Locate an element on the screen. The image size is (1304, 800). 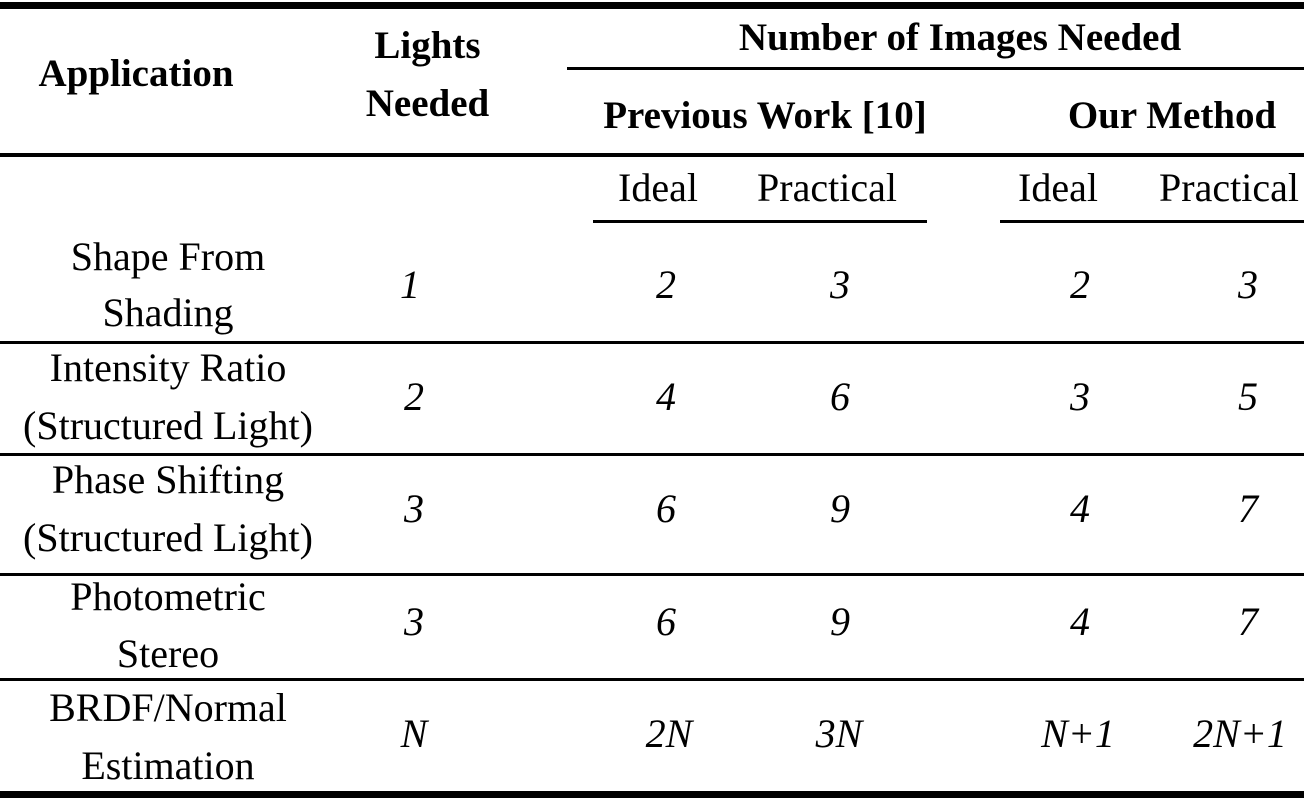
row-lights: 1 is located at coordinates (410, 284).